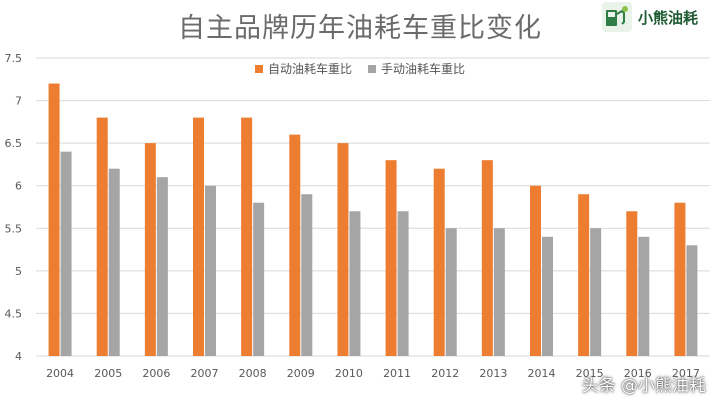 Image resolution: width=720 pixels, height=404 pixels. What do you see at coordinates (14, 313) in the screenshot?
I see `y-tick-label: 4.5` at bounding box center [14, 313].